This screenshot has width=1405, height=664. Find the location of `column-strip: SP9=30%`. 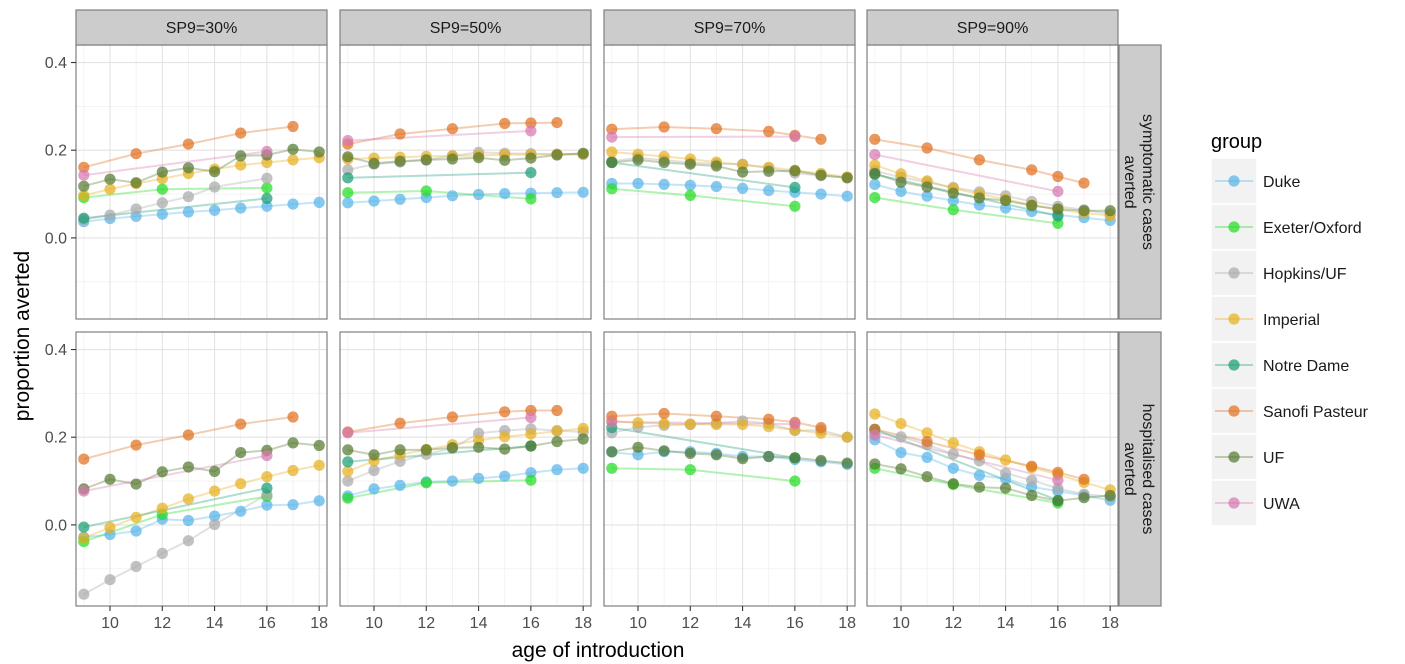

column-strip: SP9=30% is located at coordinates (201, 27).